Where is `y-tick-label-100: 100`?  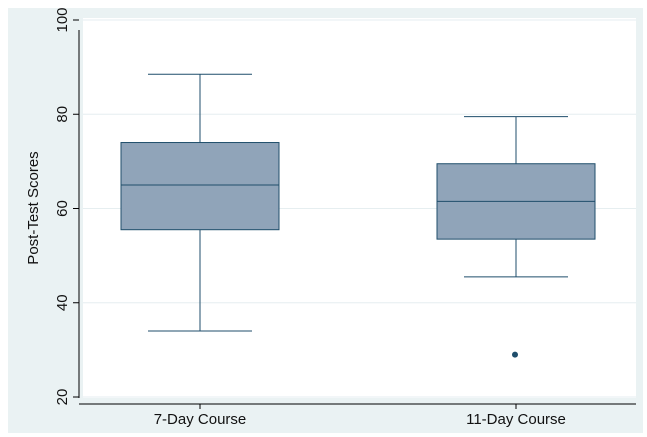
y-tick-label-100: 100 is located at coordinates (62, 19).